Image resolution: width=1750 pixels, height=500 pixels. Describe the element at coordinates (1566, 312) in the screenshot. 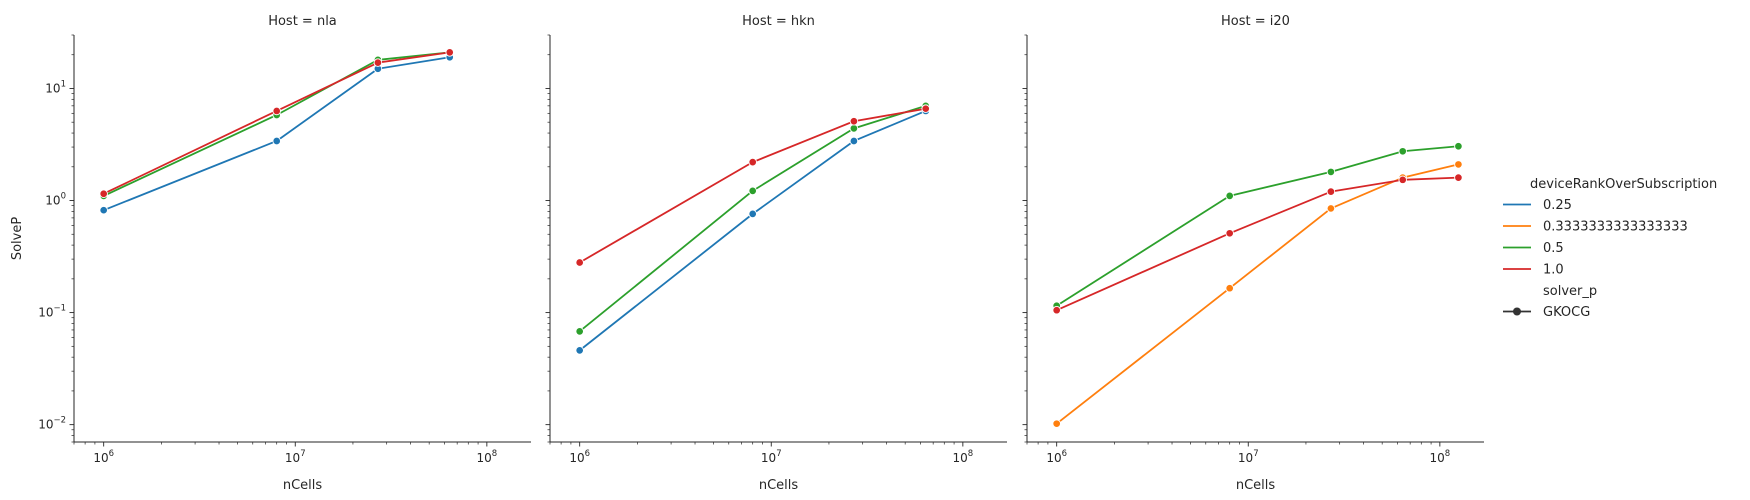

I see `legend-style-entry-label: GKOCG` at that location.